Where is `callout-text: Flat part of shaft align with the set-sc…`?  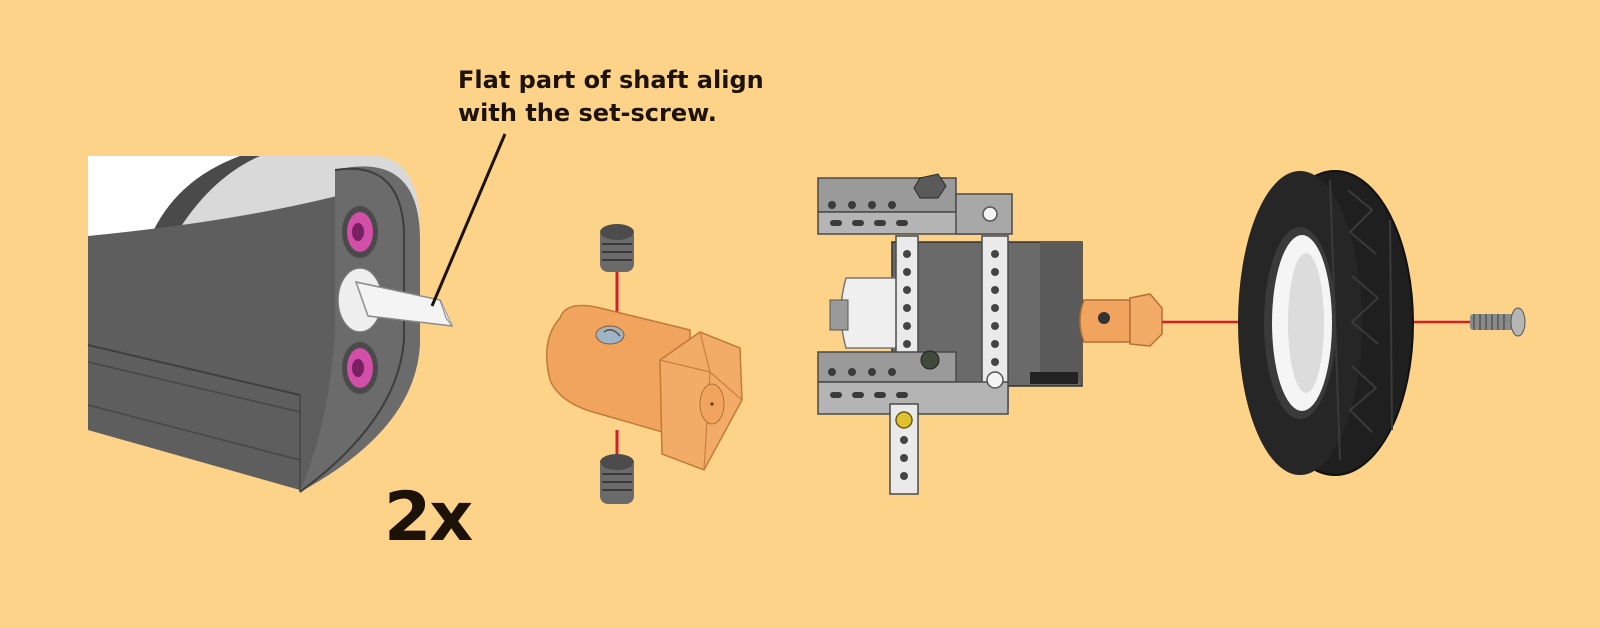
callout-text: Flat part of shaft align with the set-sc… is located at coordinates (638, 97).